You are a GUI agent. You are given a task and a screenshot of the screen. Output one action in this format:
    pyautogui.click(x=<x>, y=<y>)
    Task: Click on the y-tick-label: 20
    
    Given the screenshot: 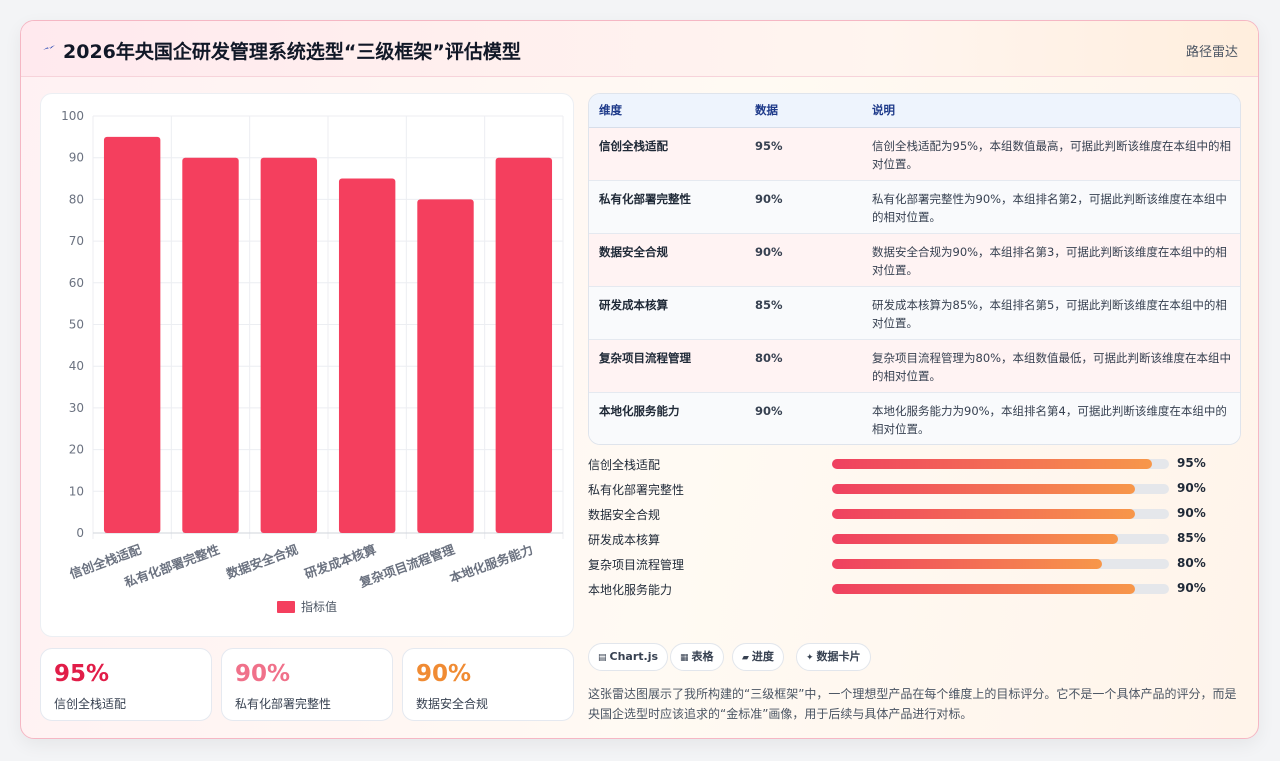 What is the action you would take?
    pyautogui.click(x=76, y=450)
    